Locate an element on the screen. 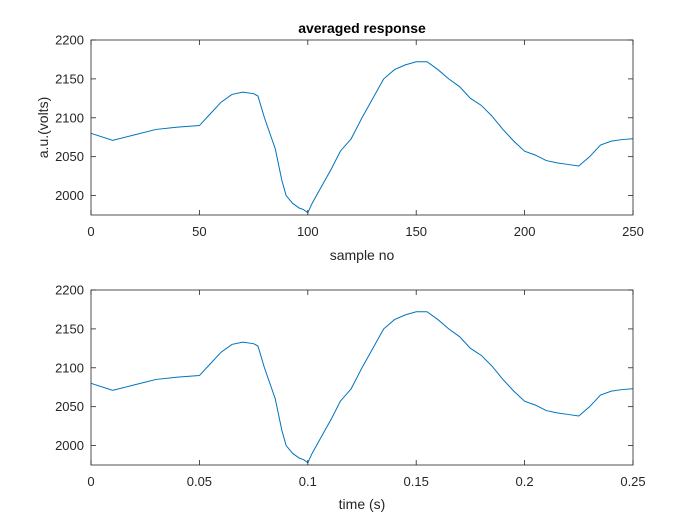  x-axis-label-bottom: time (s) is located at coordinates (362, 504).